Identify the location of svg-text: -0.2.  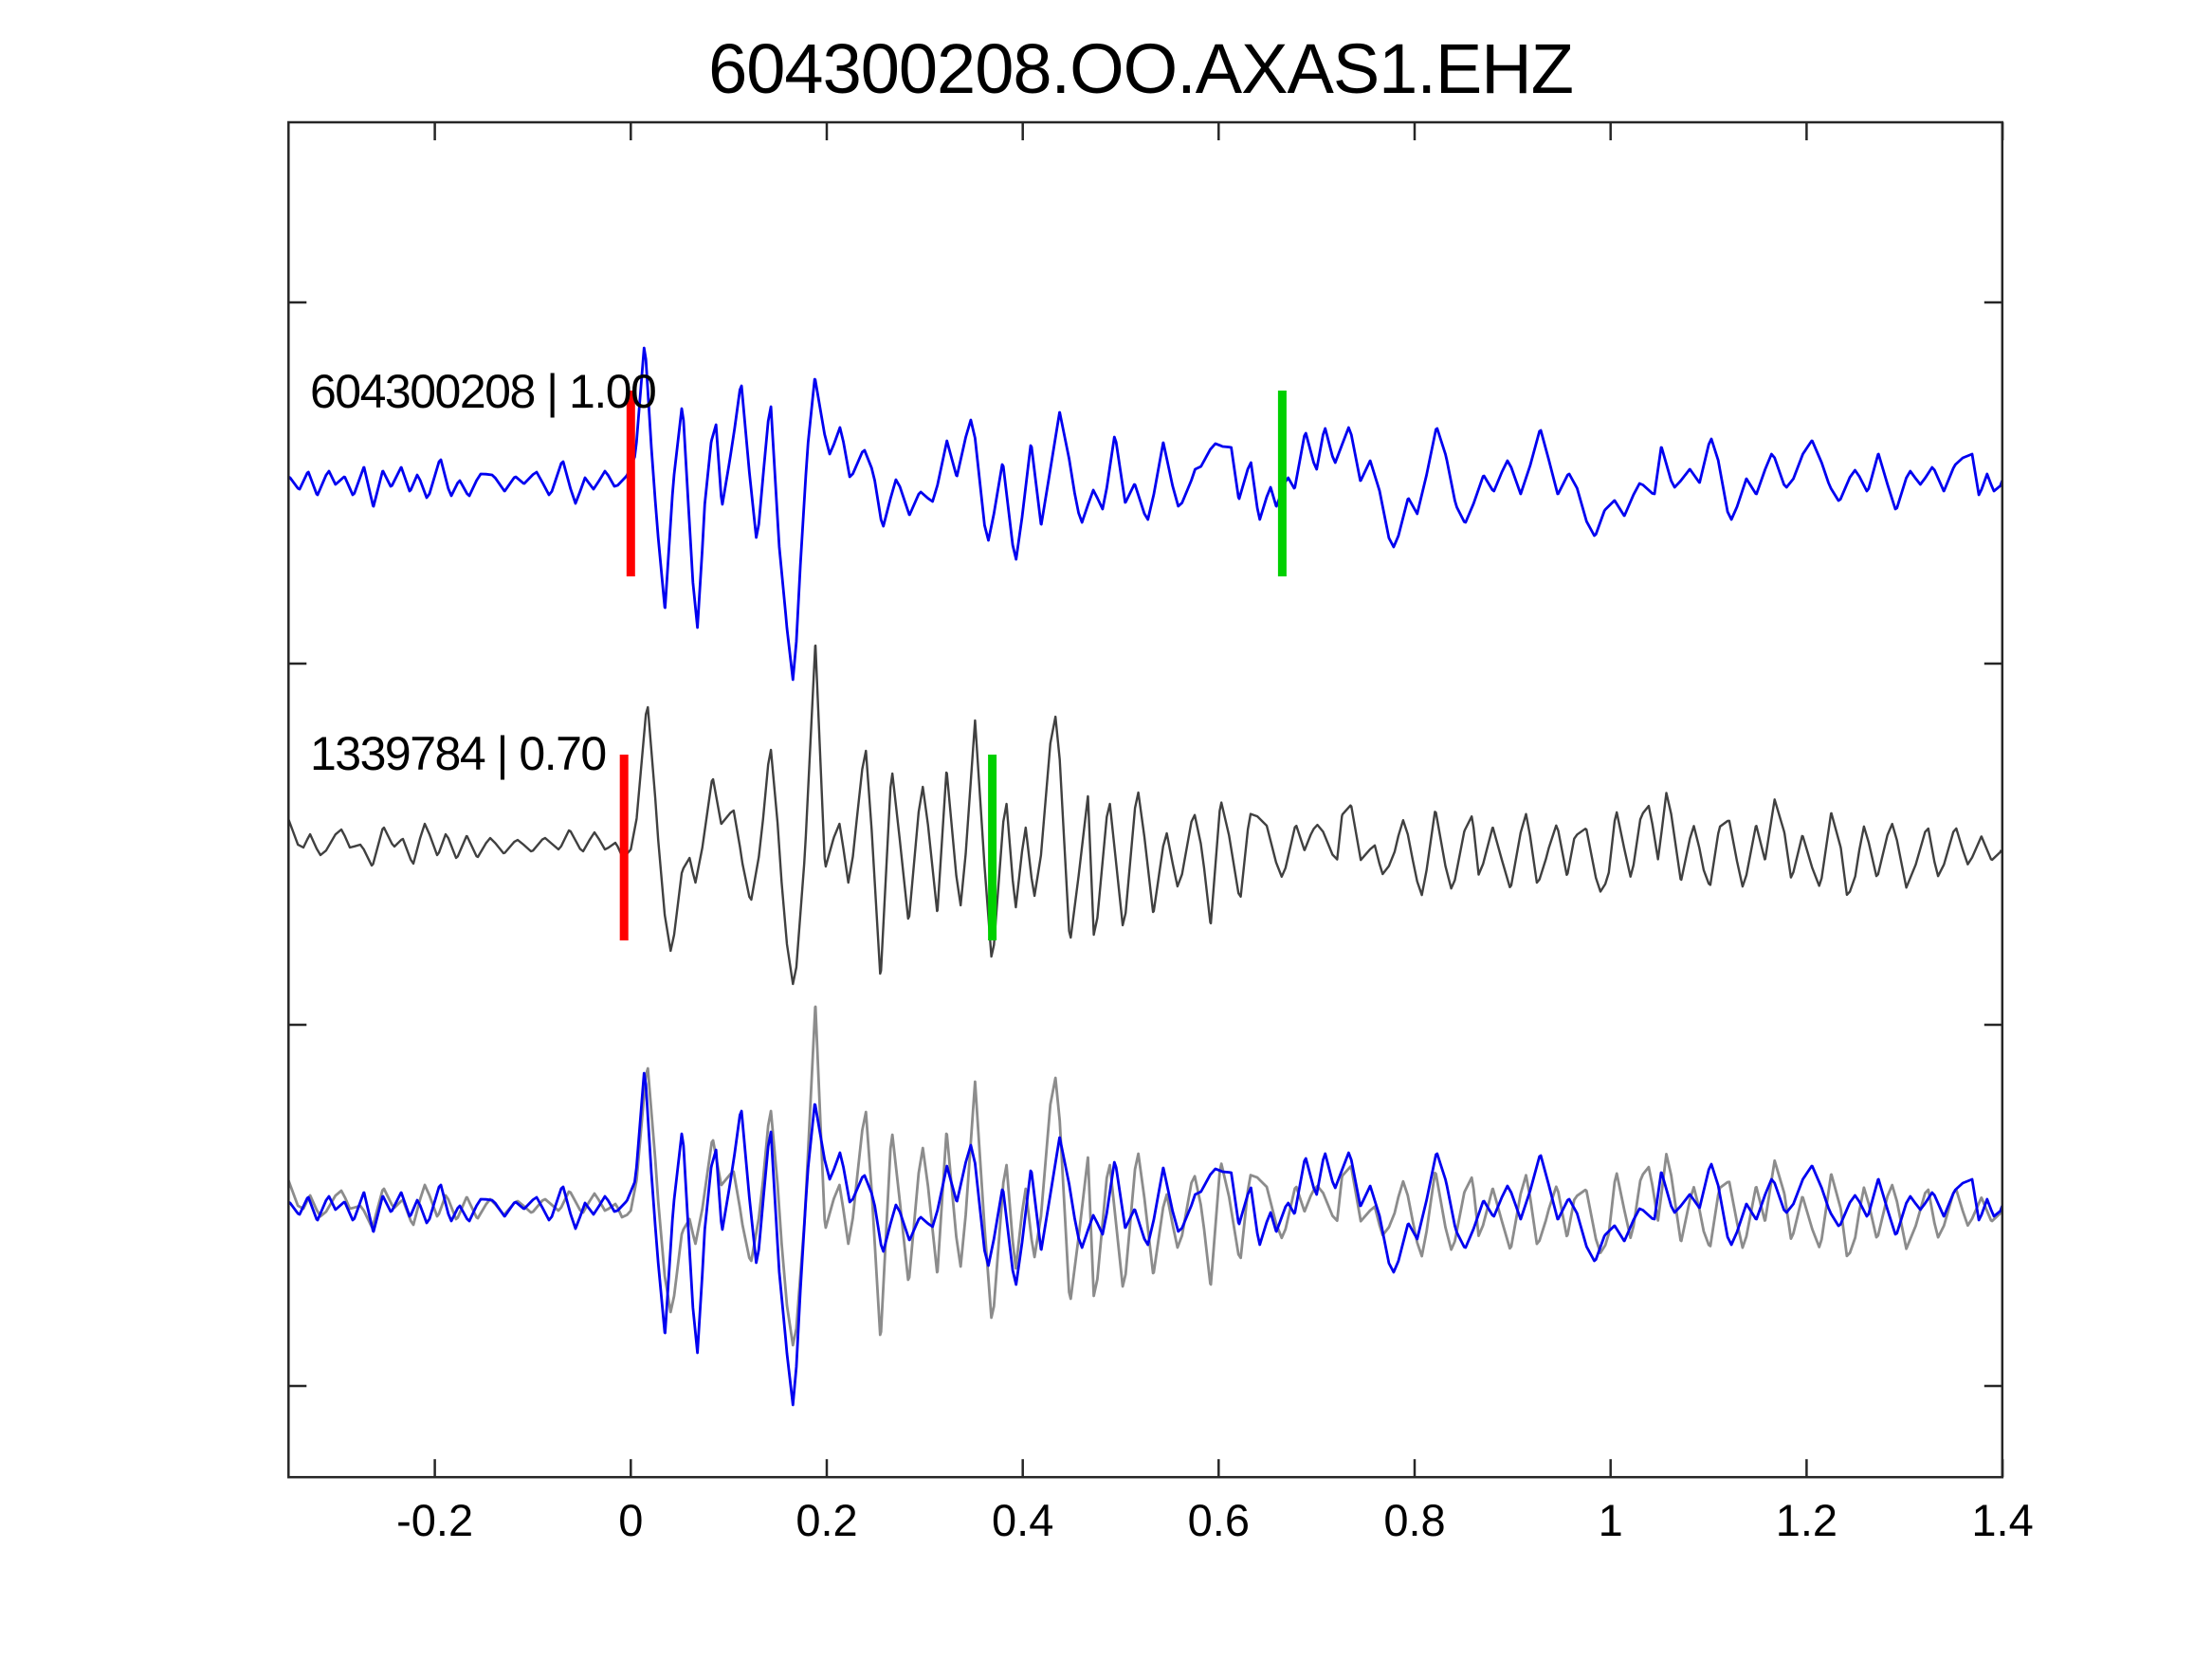
(434, 1520).